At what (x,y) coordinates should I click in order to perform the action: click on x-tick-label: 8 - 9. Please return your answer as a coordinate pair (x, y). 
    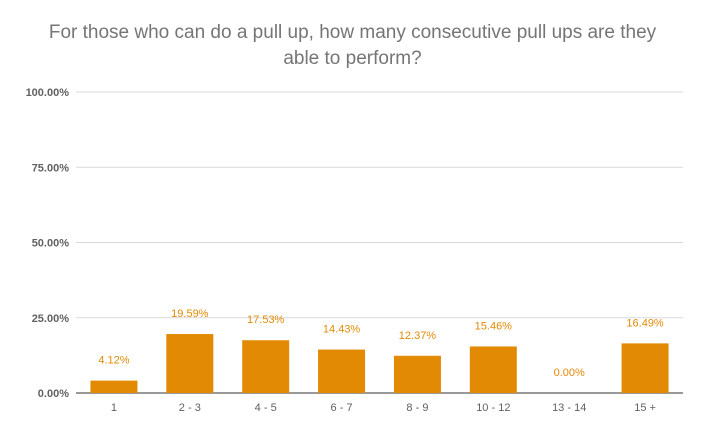
    Looking at the image, I should click on (417, 408).